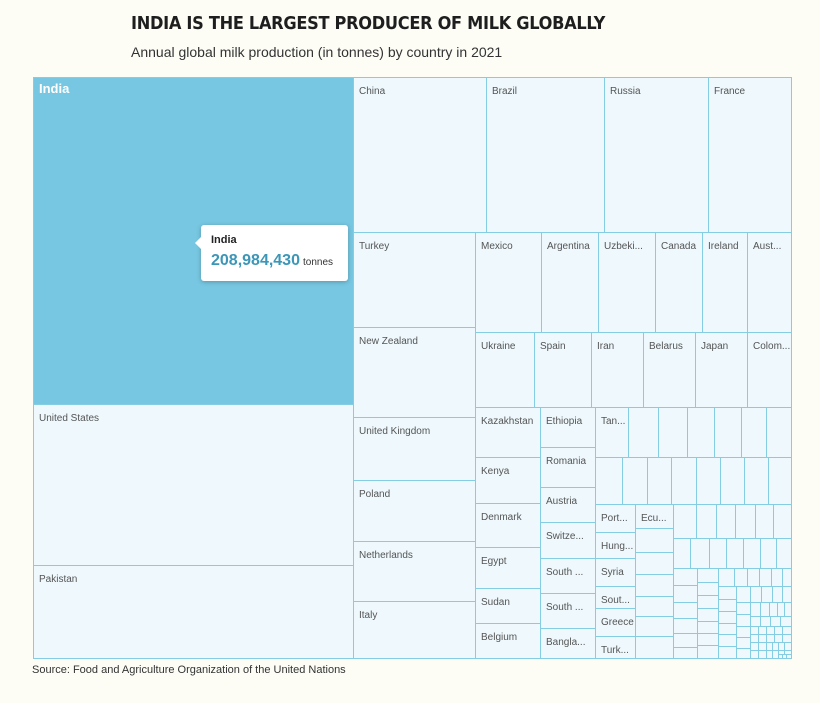 The image size is (820, 703). Describe the element at coordinates (568, 505) in the screenshot. I see `treemap-tile: Austria` at that location.